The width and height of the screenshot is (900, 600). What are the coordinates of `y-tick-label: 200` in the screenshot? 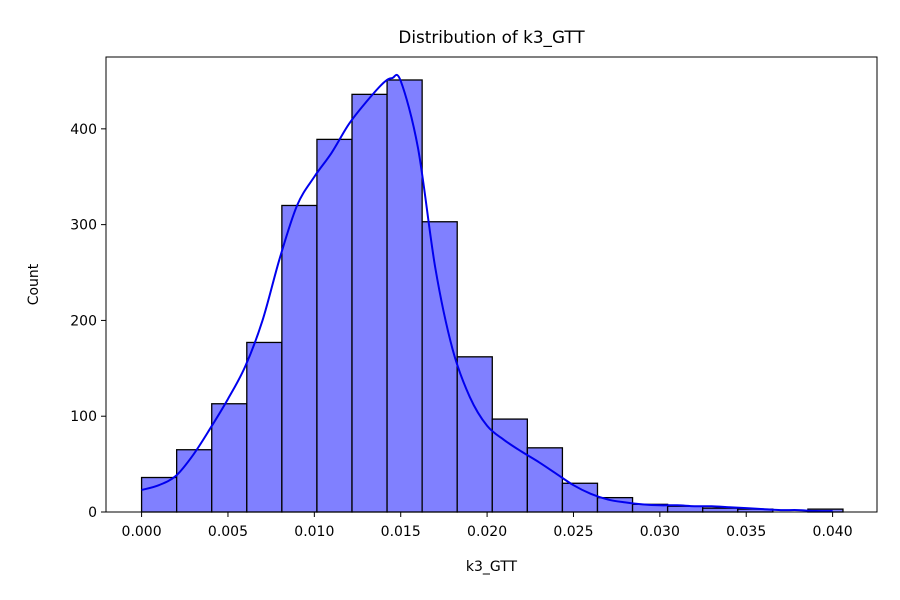 It's located at (83, 321).